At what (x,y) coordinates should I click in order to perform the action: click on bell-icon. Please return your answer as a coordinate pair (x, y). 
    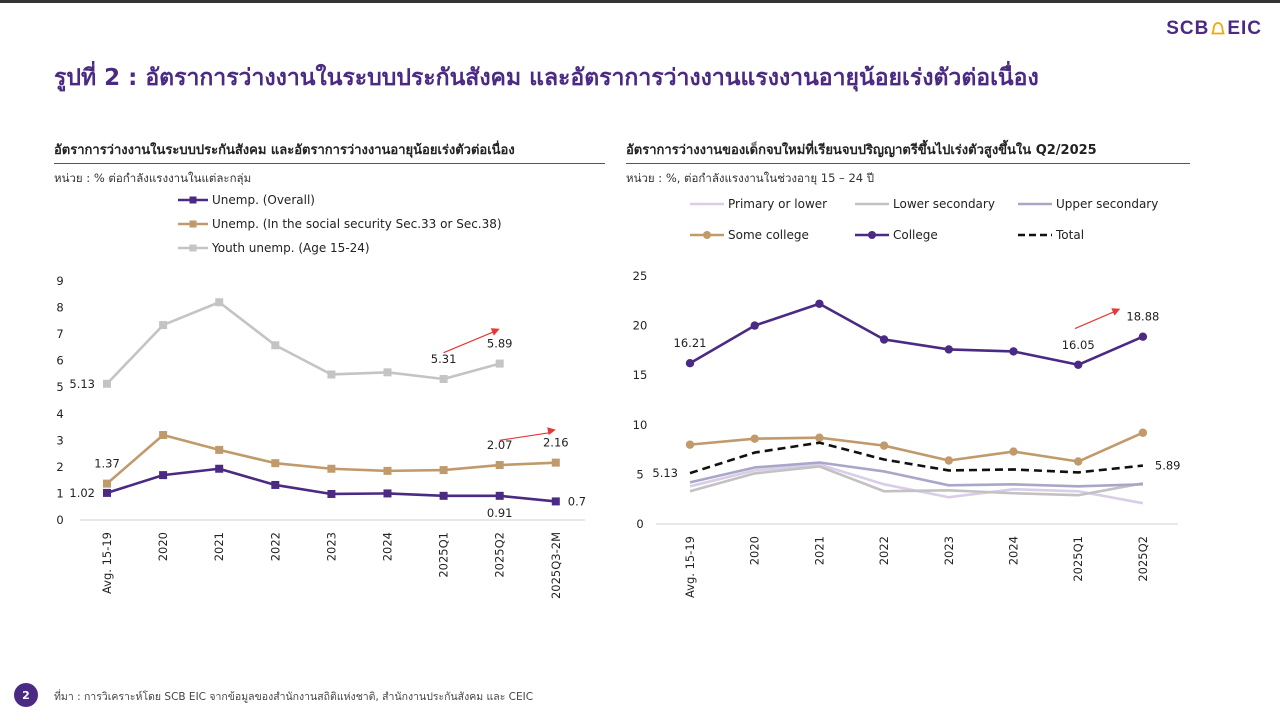
    Looking at the image, I should click on (1218, 28).